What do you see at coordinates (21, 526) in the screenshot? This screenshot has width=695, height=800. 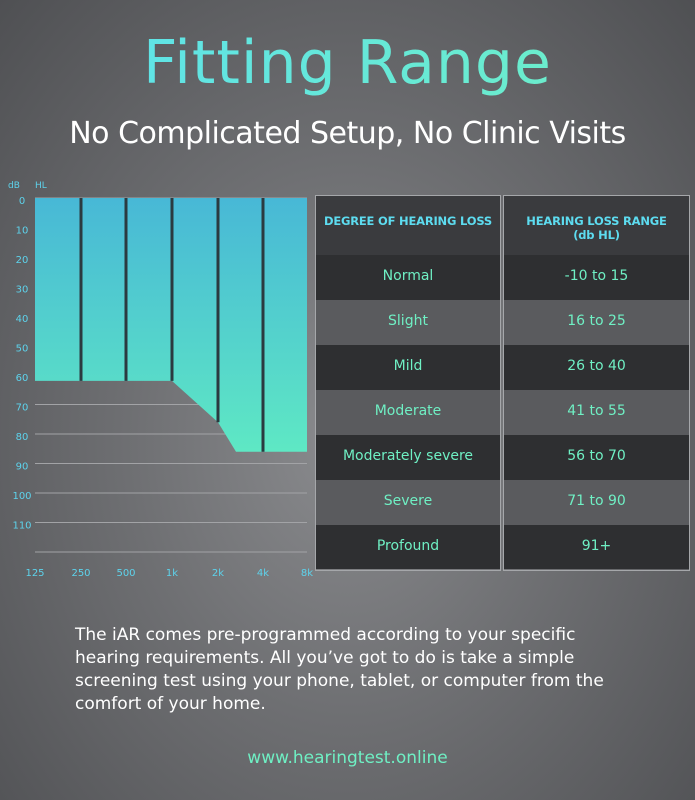 I see `y-tick-label: 110` at bounding box center [21, 526].